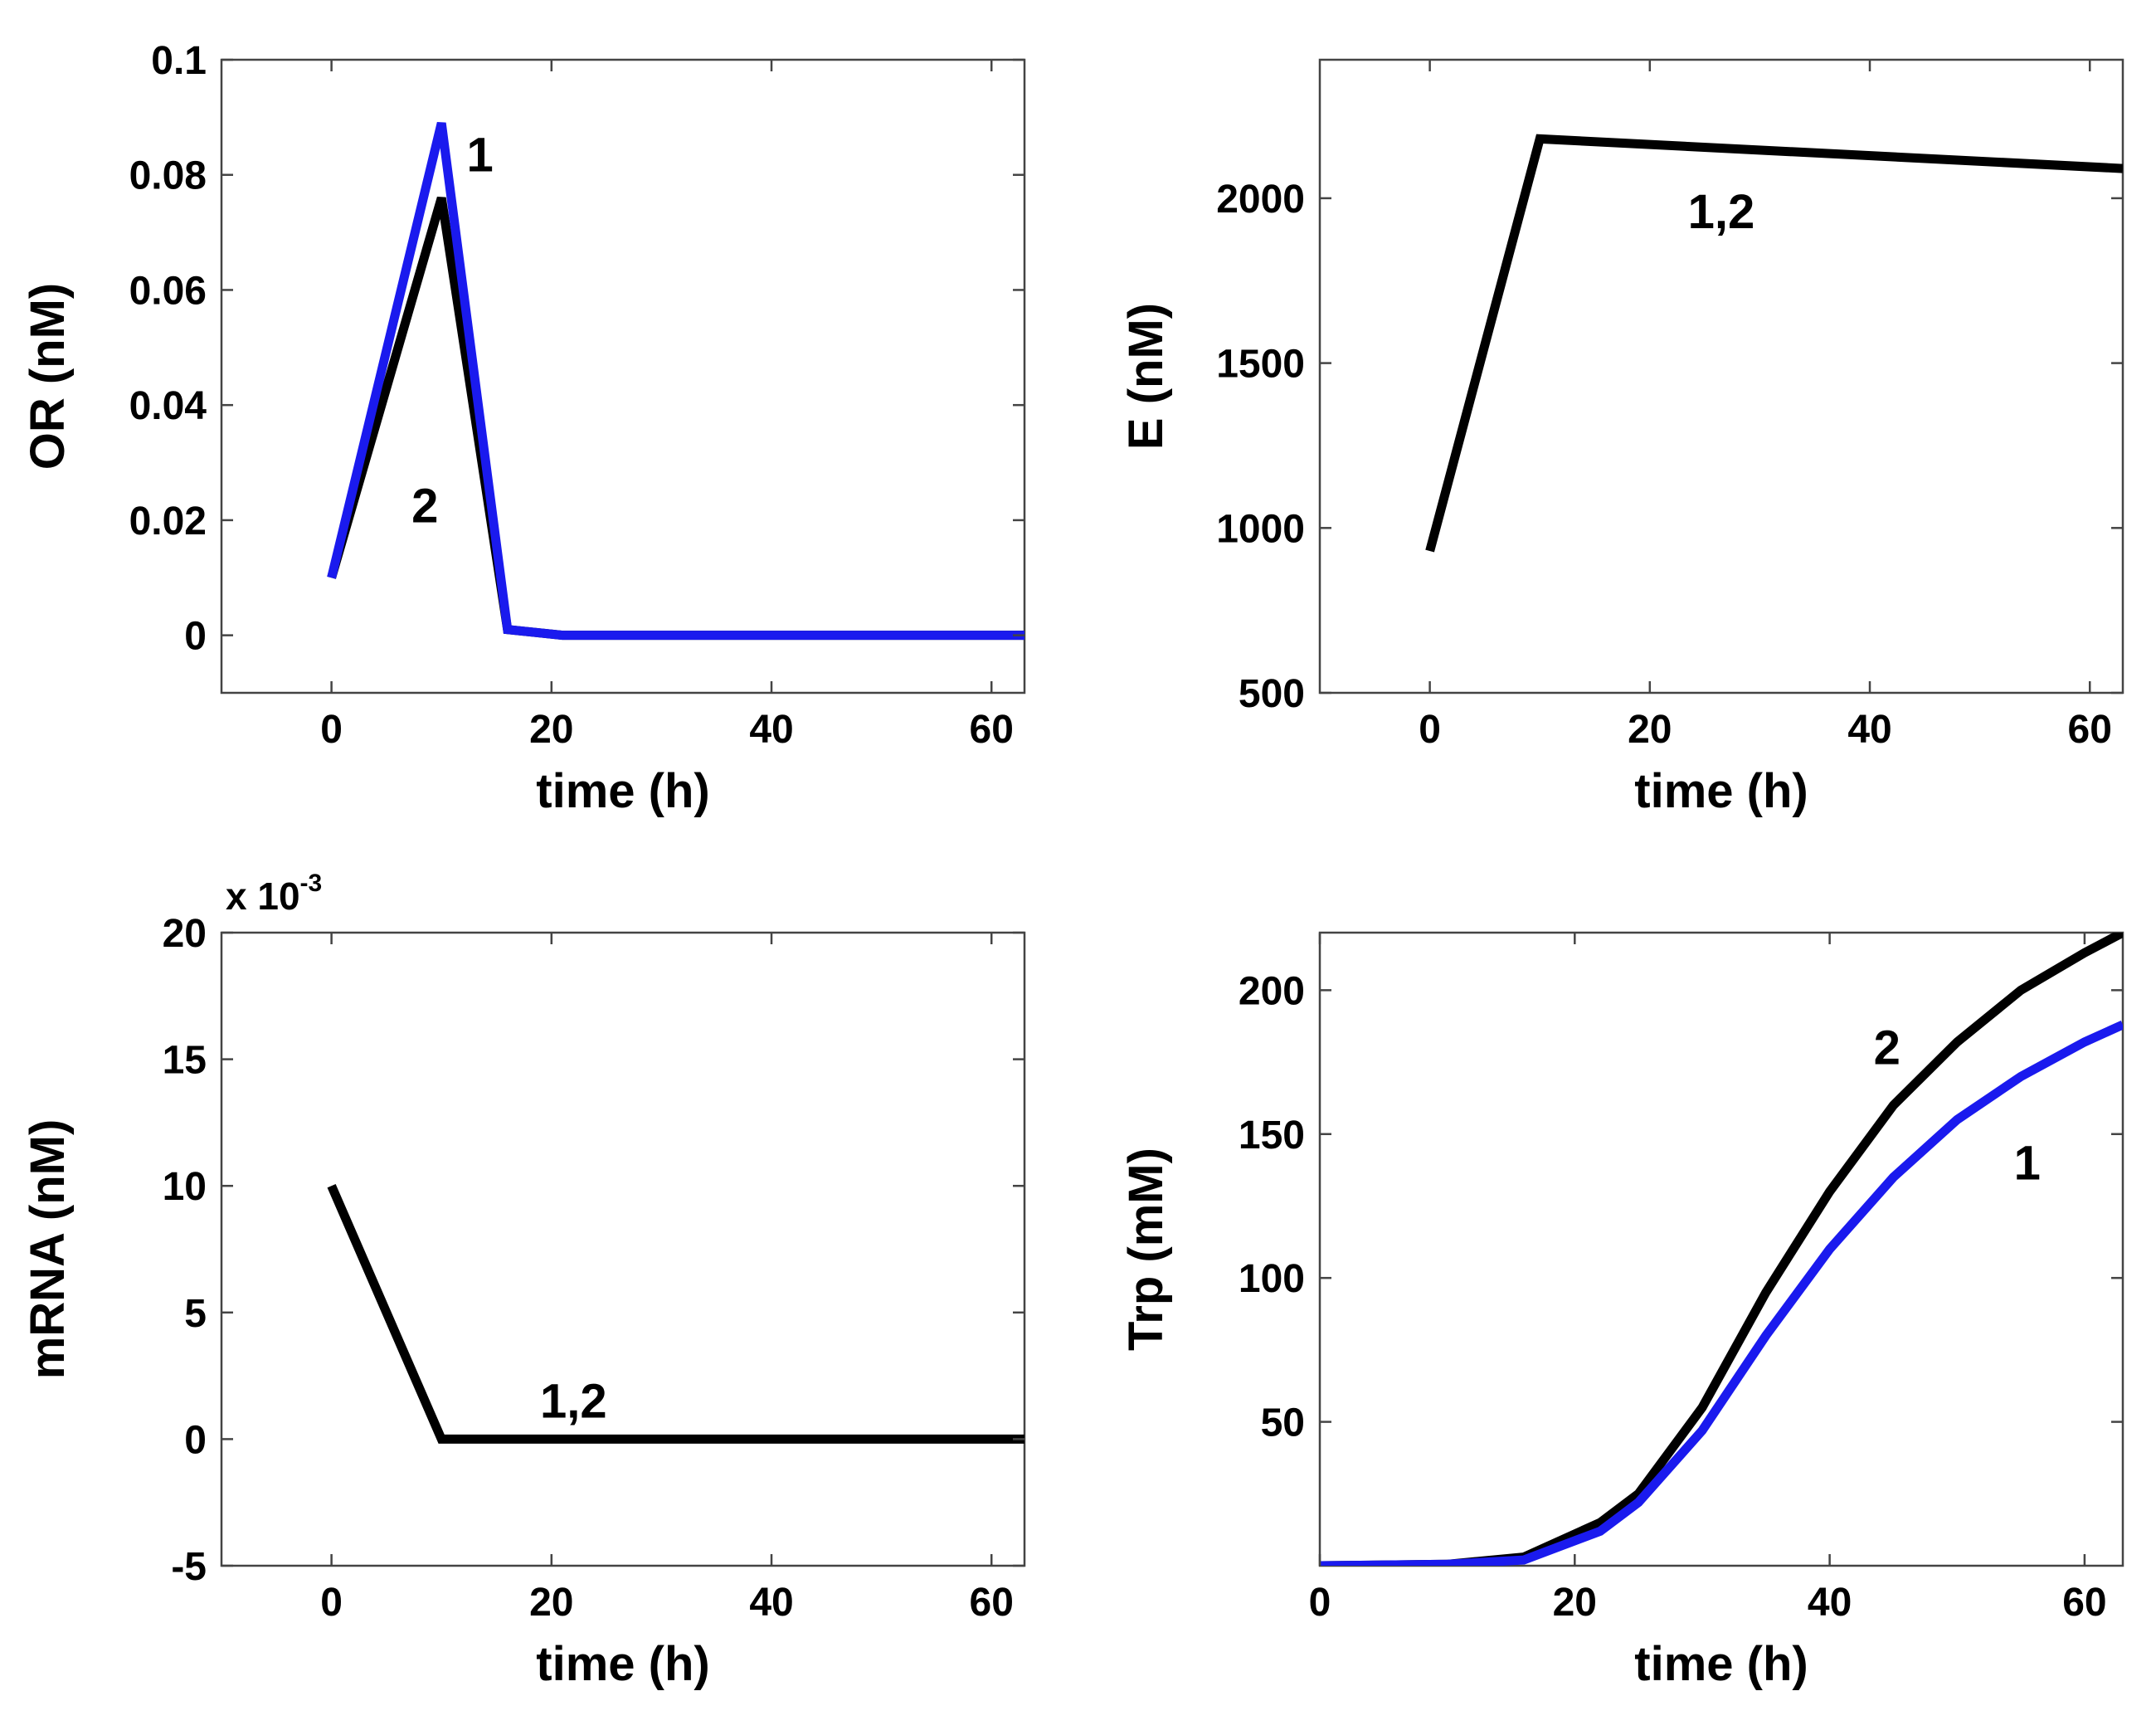 This screenshot has height=1735, width=2156. Describe the element at coordinates (189, 1567) in the screenshot. I see `y-tick-label: -5` at that location.